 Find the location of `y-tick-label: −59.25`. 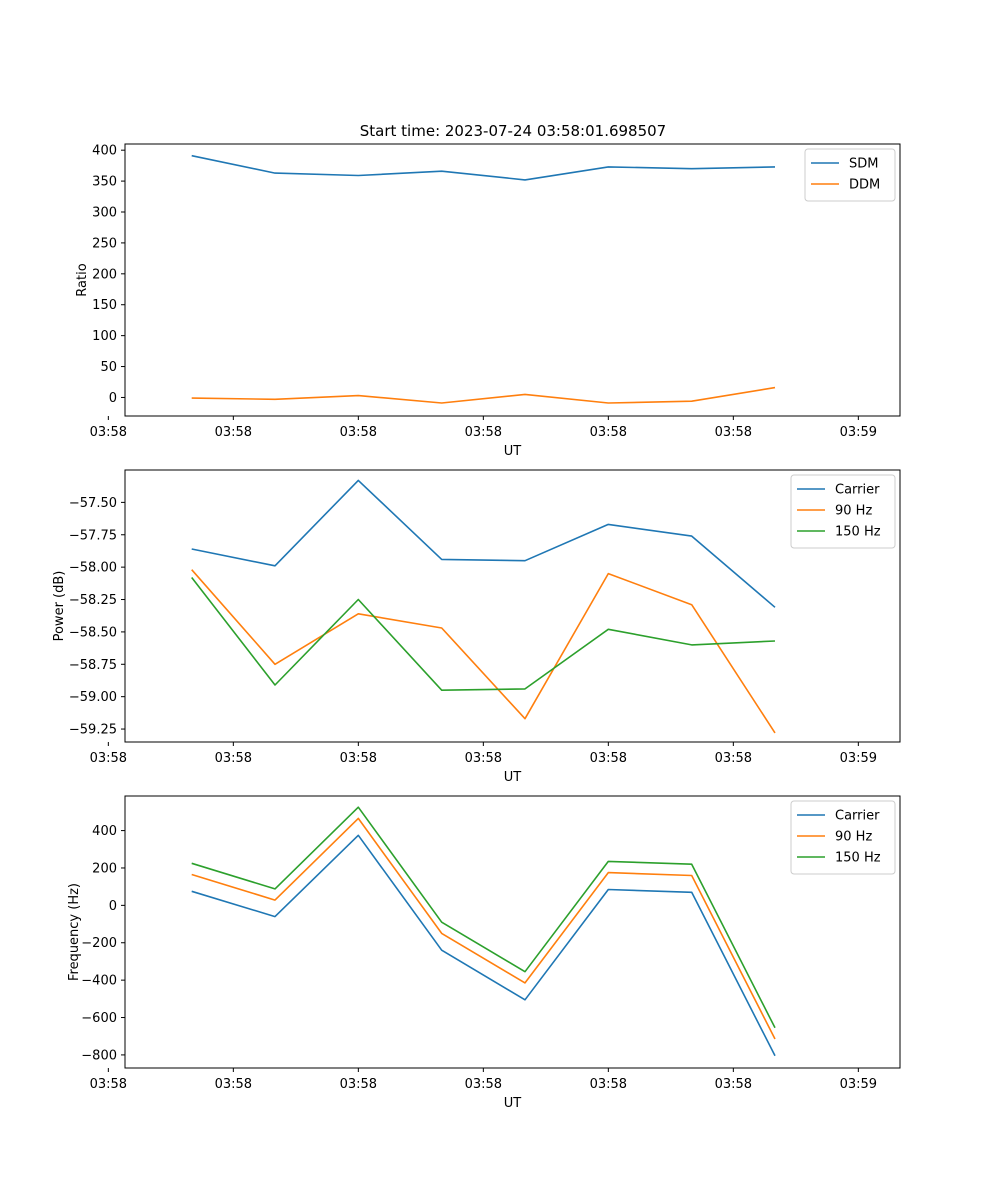

y-tick-label: −59.25 is located at coordinates (93, 730).